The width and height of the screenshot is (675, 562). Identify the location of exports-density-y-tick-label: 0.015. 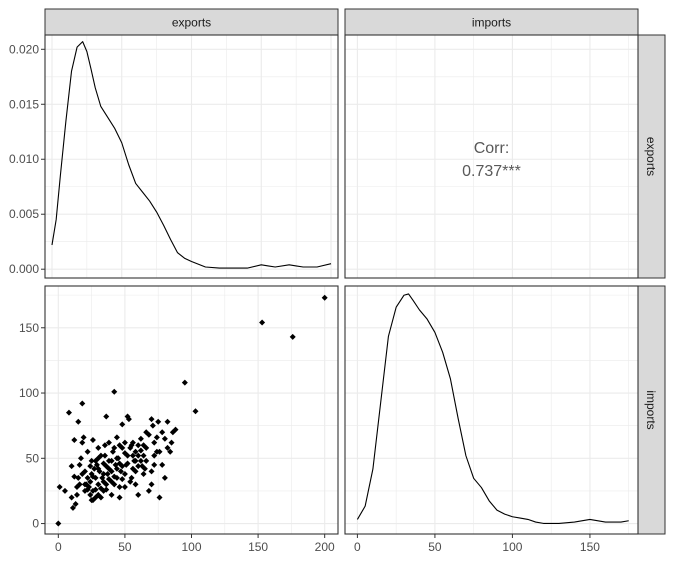
(24, 104).